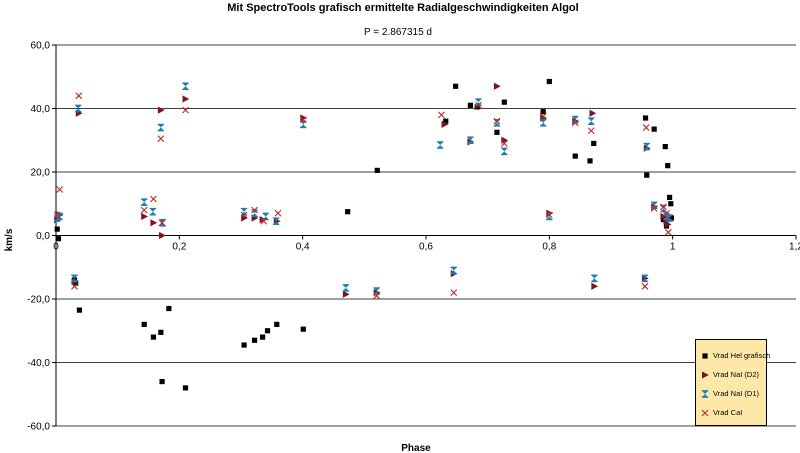 Image resolution: width=800 pixels, height=453 pixels. Describe the element at coordinates (549, 247) in the screenshot. I see `x-tick-label: 0,8` at that location.